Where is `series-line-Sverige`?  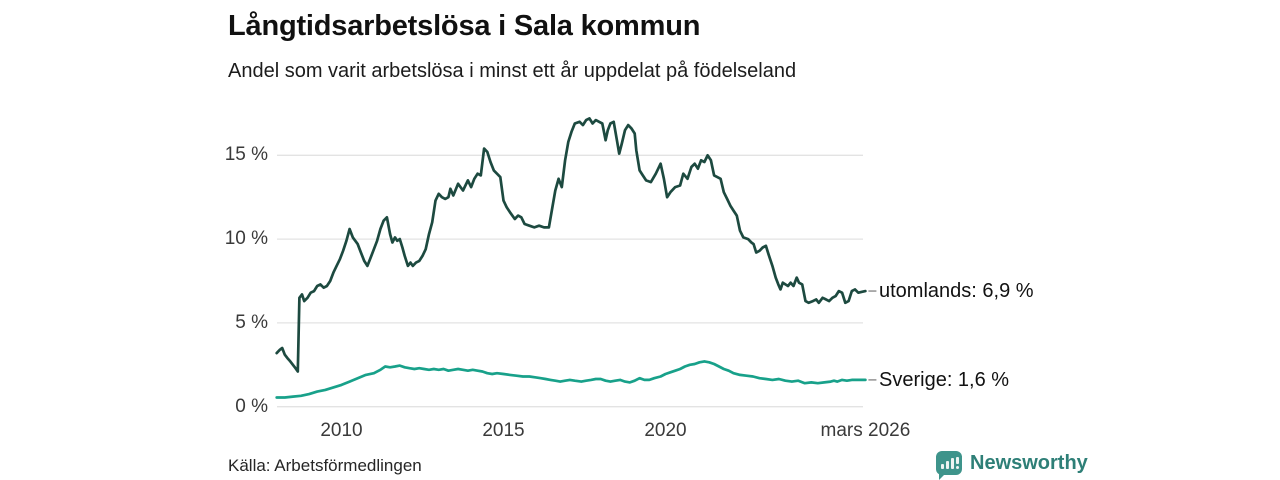
series-line-Sverige is located at coordinates (571, 379).